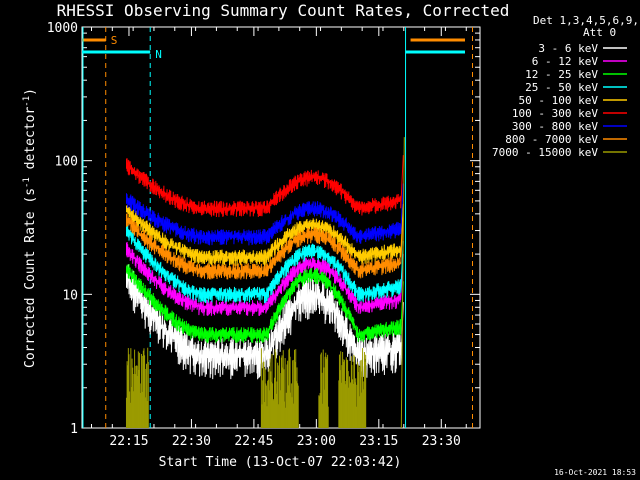 This screenshot has height=480, width=640. Describe the element at coordinates (253, 441) in the screenshot. I see `x-tick-label: 22:45` at that location.